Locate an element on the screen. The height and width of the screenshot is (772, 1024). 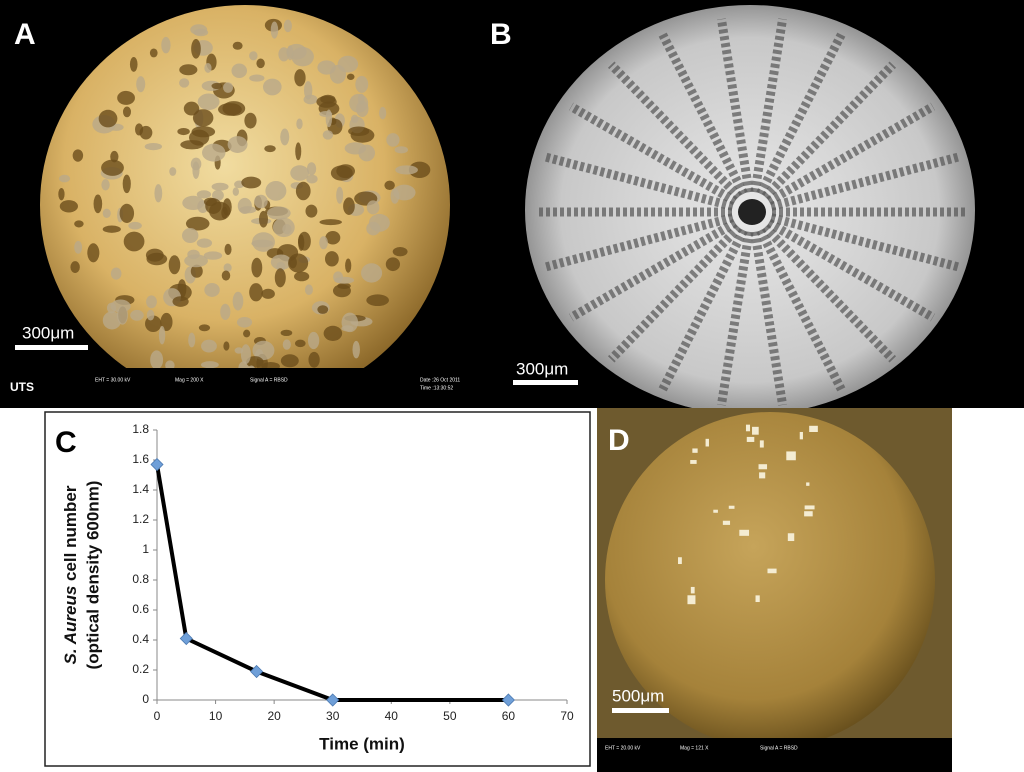
panel-letter: D is located at coordinates (619, 440).